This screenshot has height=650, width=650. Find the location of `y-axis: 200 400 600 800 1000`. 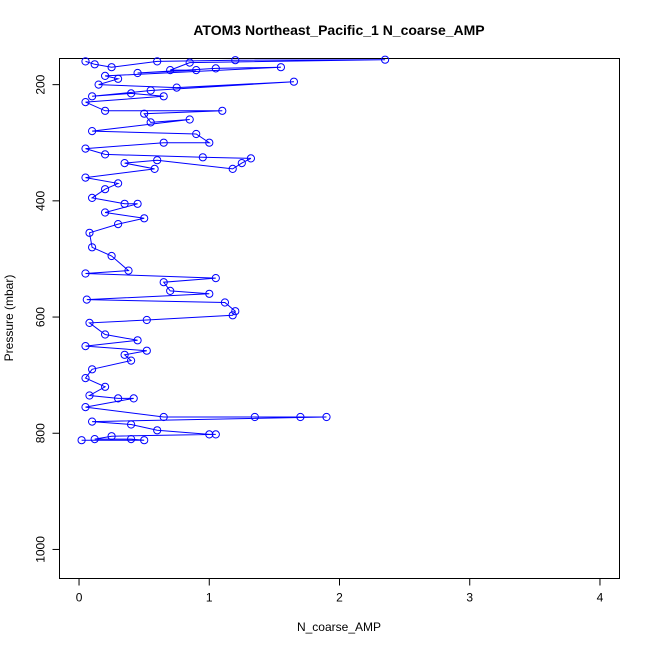

y-axis: 200 400 600 800 1000 is located at coordinates (47, 318).